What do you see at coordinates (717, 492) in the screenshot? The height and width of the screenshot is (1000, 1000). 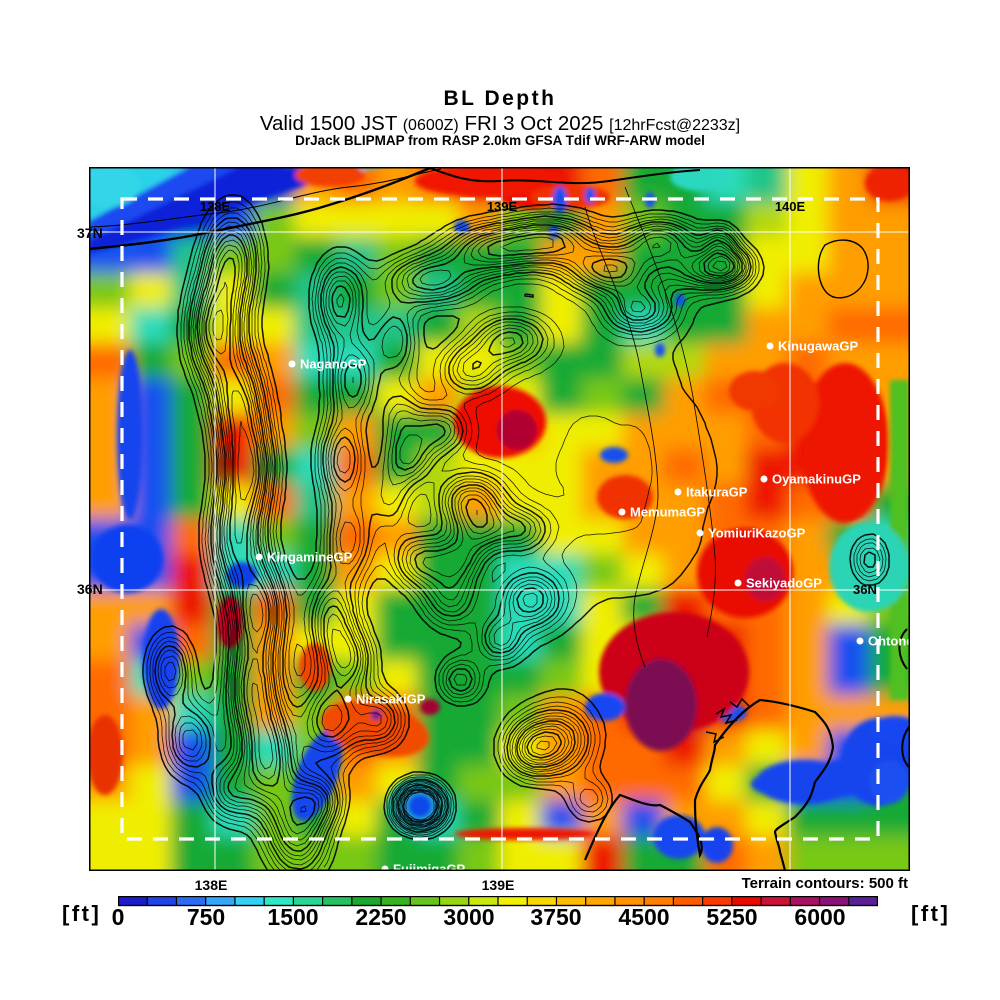 I see `svg-text: ItakuraGP` at bounding box center [717, 492].